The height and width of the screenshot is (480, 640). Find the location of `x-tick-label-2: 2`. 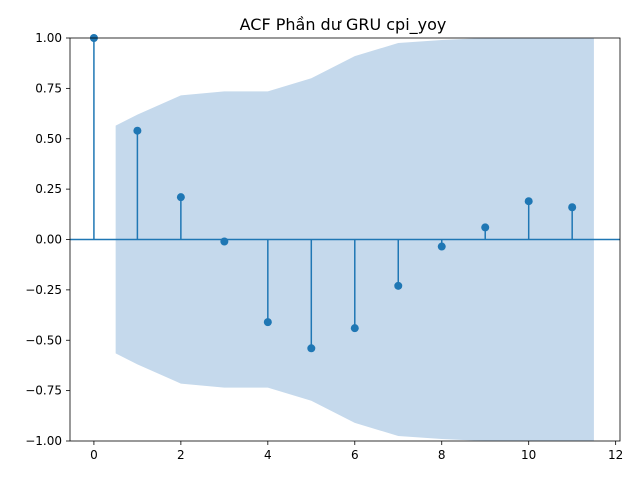

x-tick-label-2: 2 is located at coordinates (181, 455).